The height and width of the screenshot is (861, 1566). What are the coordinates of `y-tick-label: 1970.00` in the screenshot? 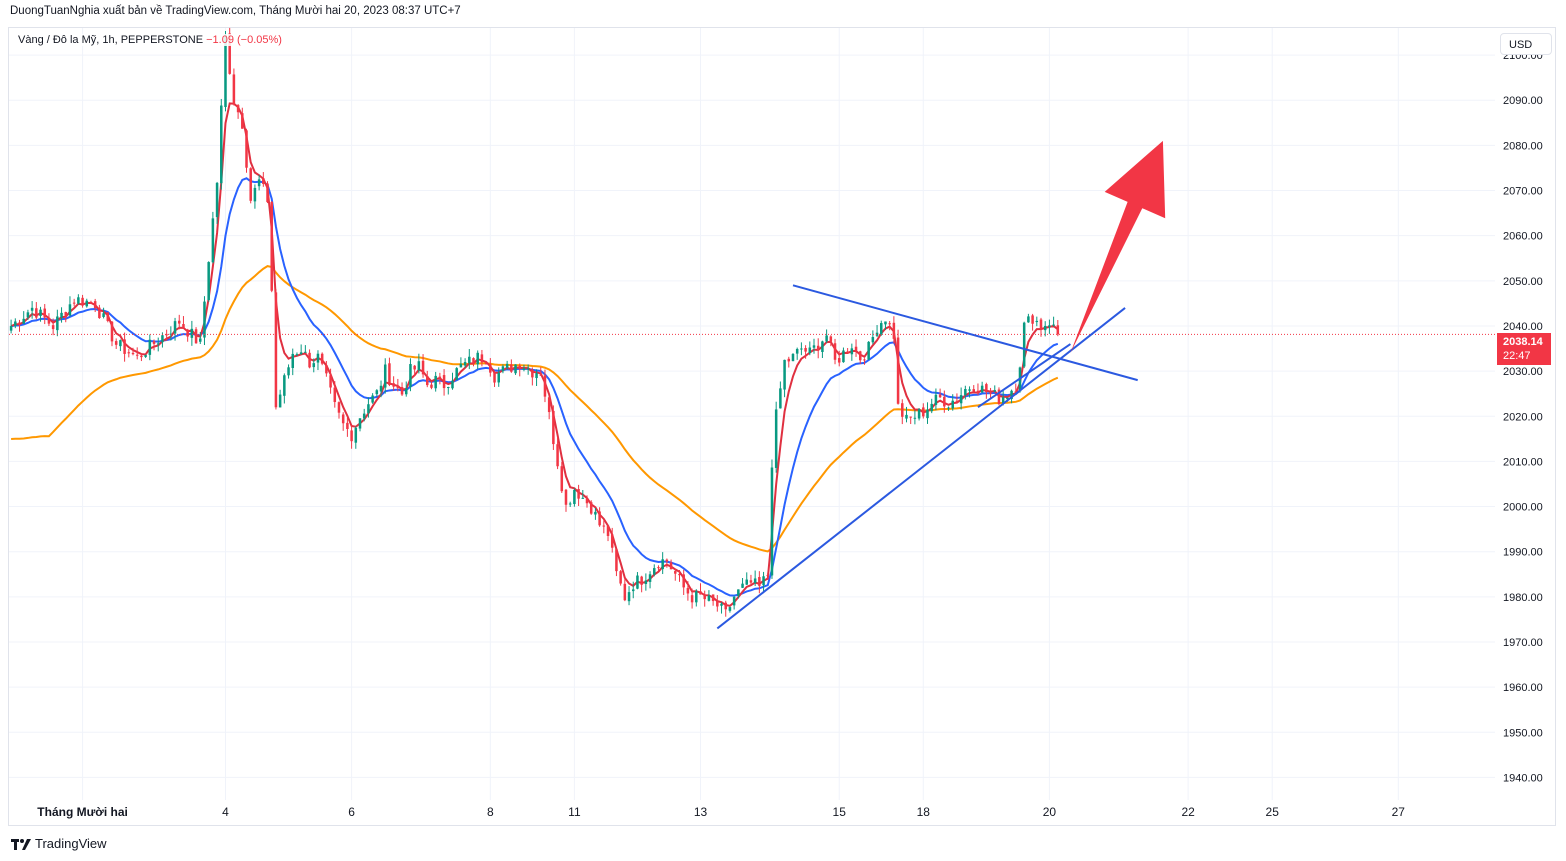 It's located at (1523, 643).